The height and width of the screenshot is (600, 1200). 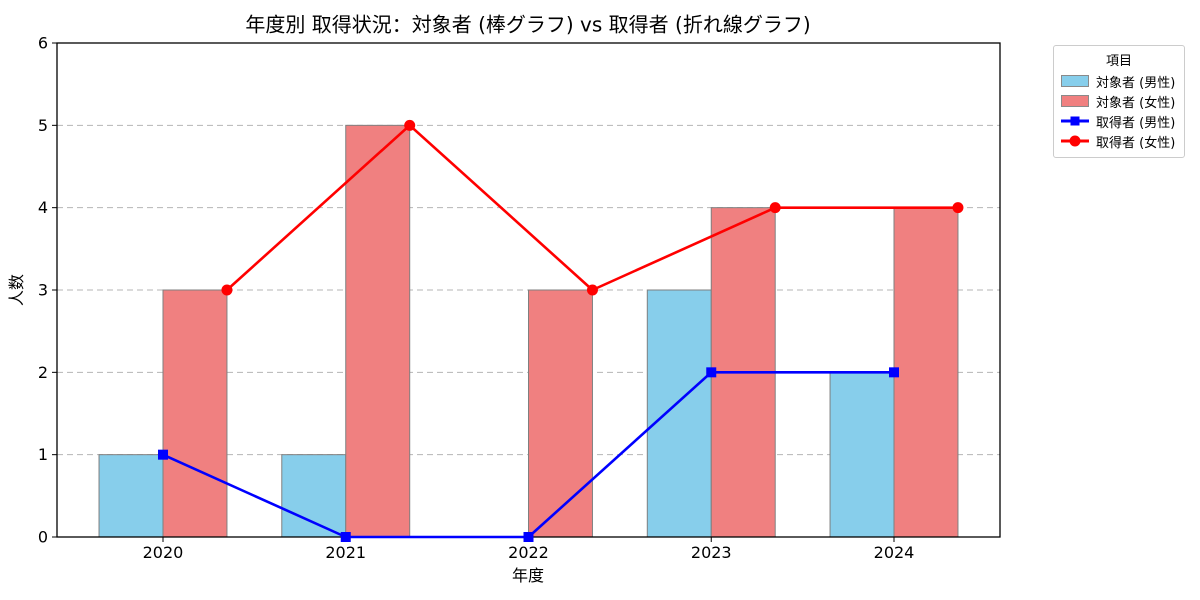 What do you see at coordinates (1136, 123) in the screenshot?
I see `legend-label: 取得者 (男性)` at bounding box center [1136, 123].